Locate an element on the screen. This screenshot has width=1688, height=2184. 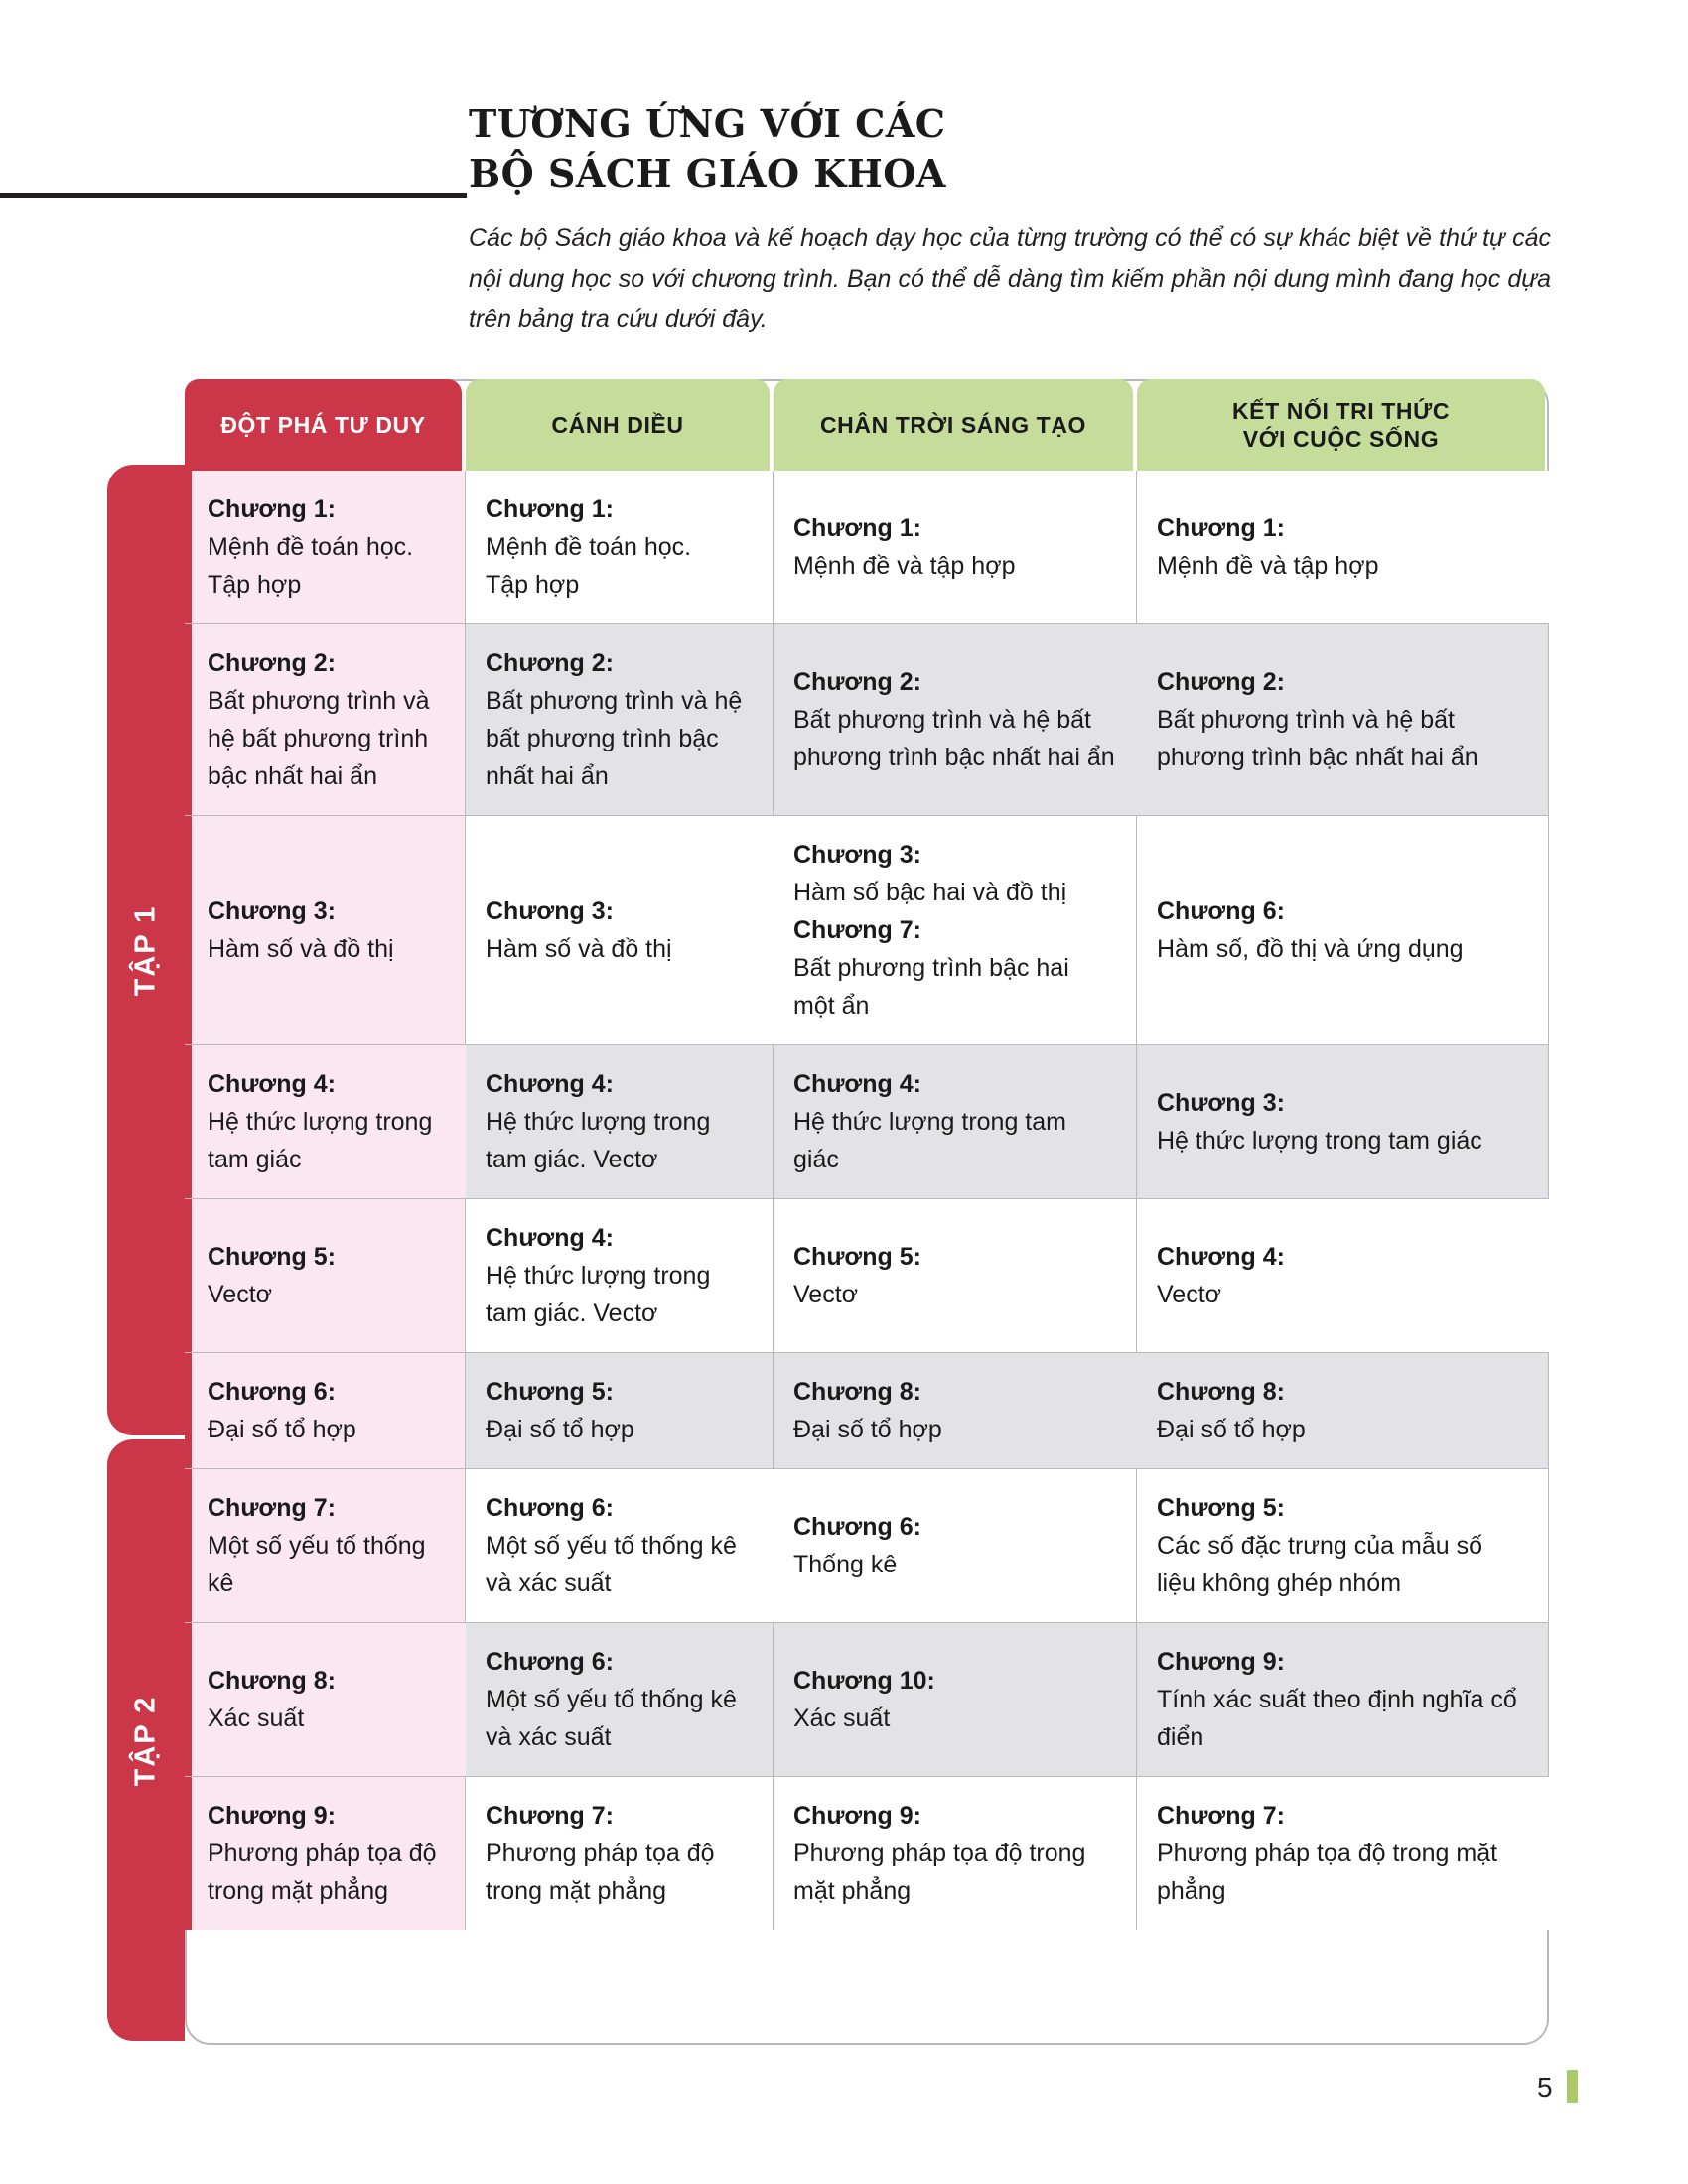
table-cell-r1-c1: Chương 1: Mệnh đề toán học. Tập hợp is located at coordinates (325, 547).